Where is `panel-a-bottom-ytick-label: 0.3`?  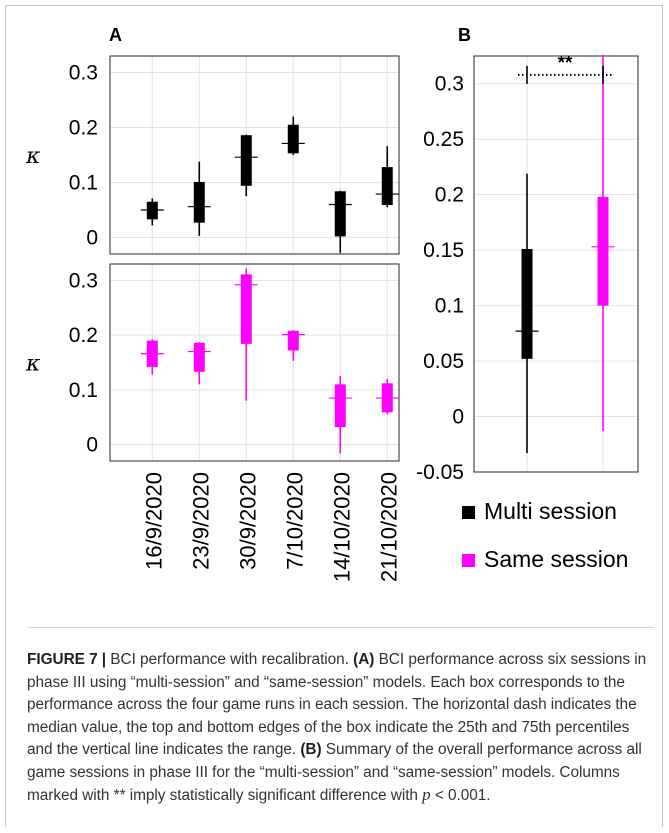 panel-a-bottom-ytick-label: 0.3 is located at coordinates (83, 280).